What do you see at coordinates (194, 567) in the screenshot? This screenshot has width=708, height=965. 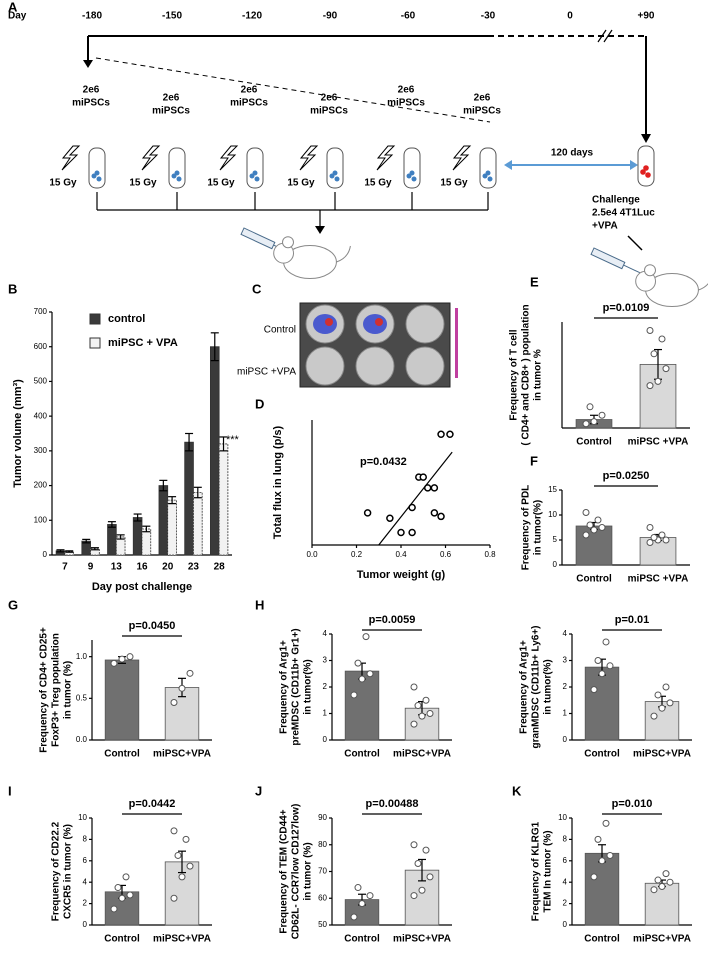 I see `x-tick-label: 23` at bounding box center [194, 567].